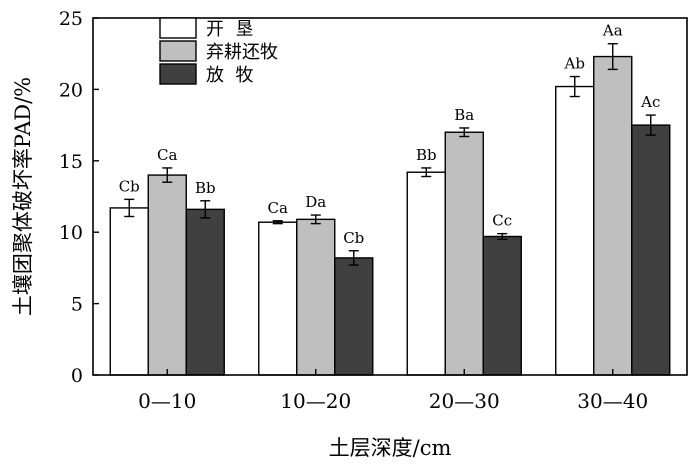  Describe the element at coordinates (464, 115) in the screenshot. I see `significance-label: Ba` at that location.